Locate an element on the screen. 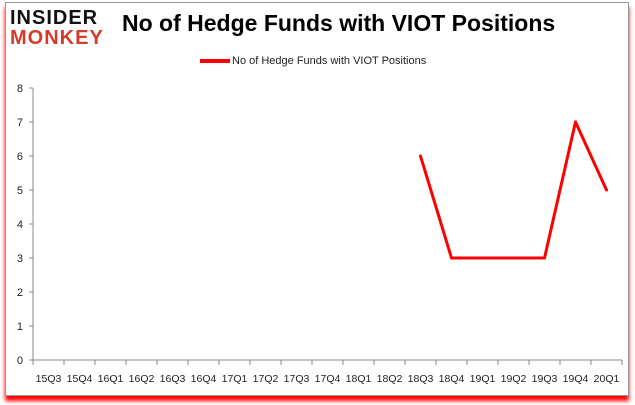 This screenshot has height=405, width=635. x-tick-label: 17Q4 is located at coordinates (328, 379).